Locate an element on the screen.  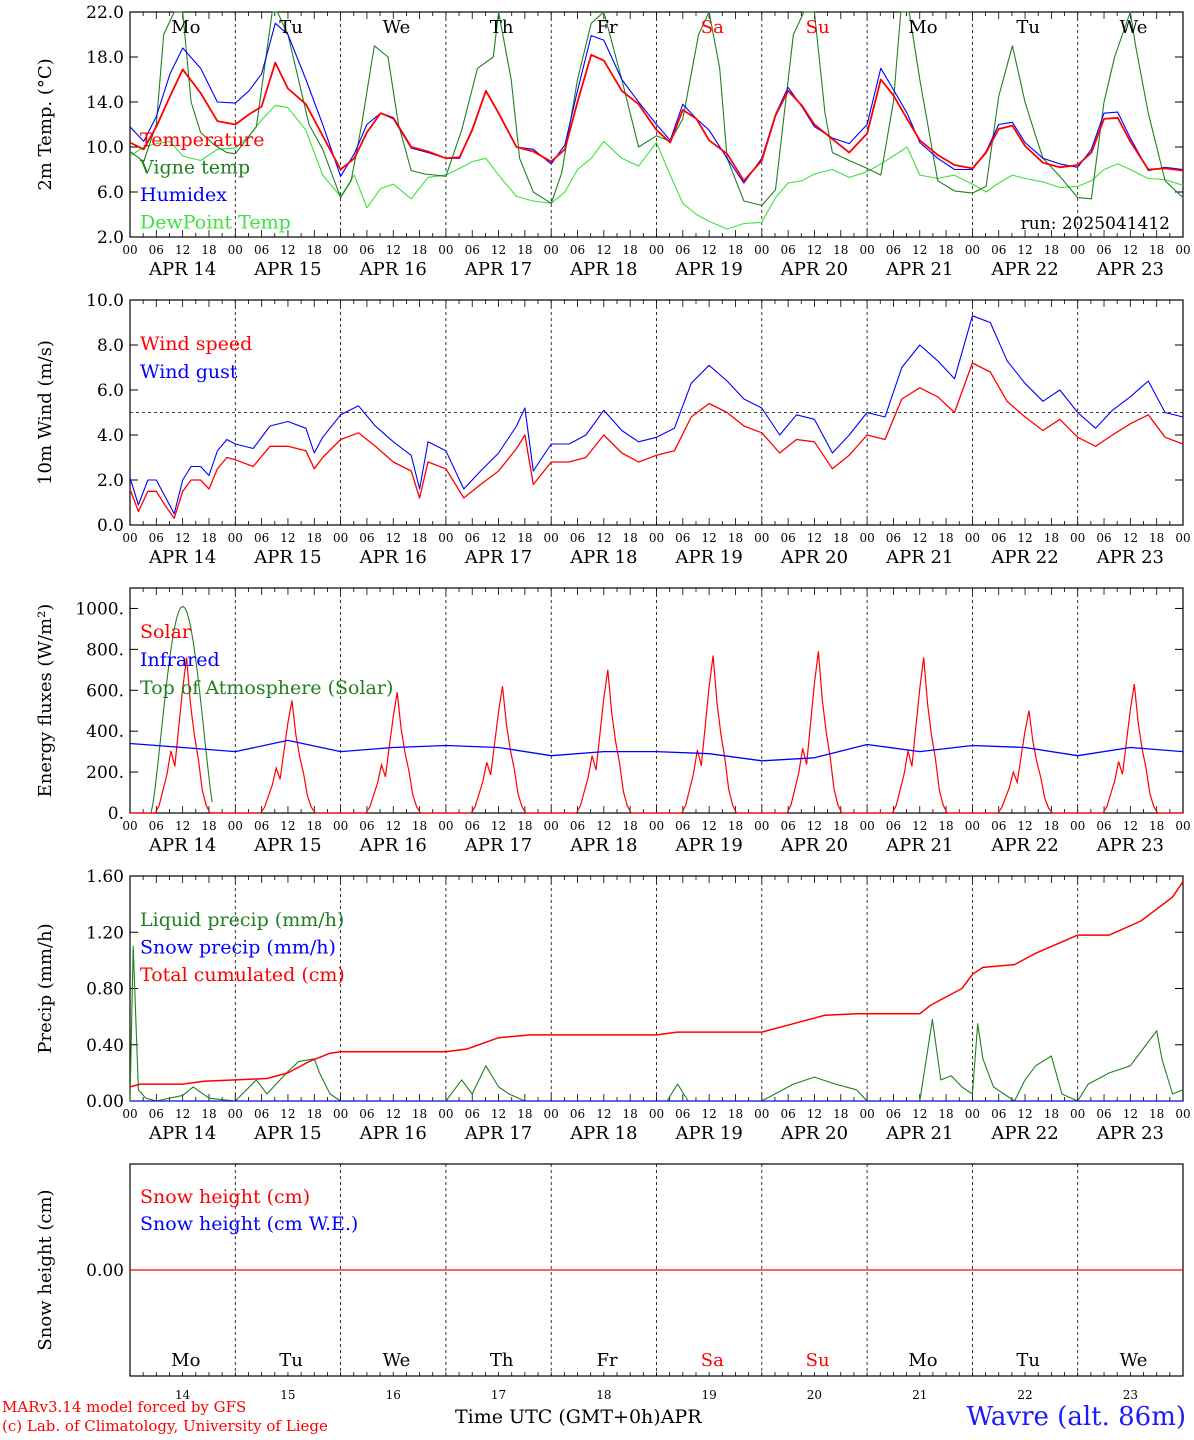
y-tick-label: 0.40 is located at coordinates (105, 1046).